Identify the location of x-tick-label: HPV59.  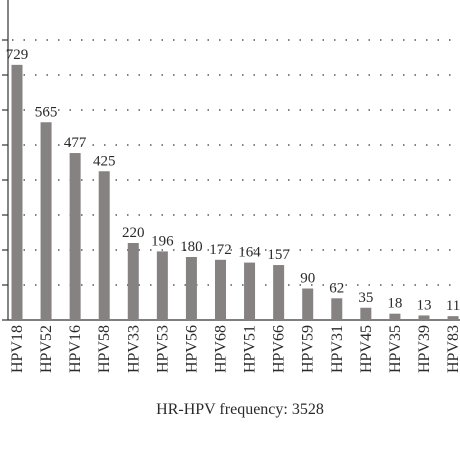
(308, 349).